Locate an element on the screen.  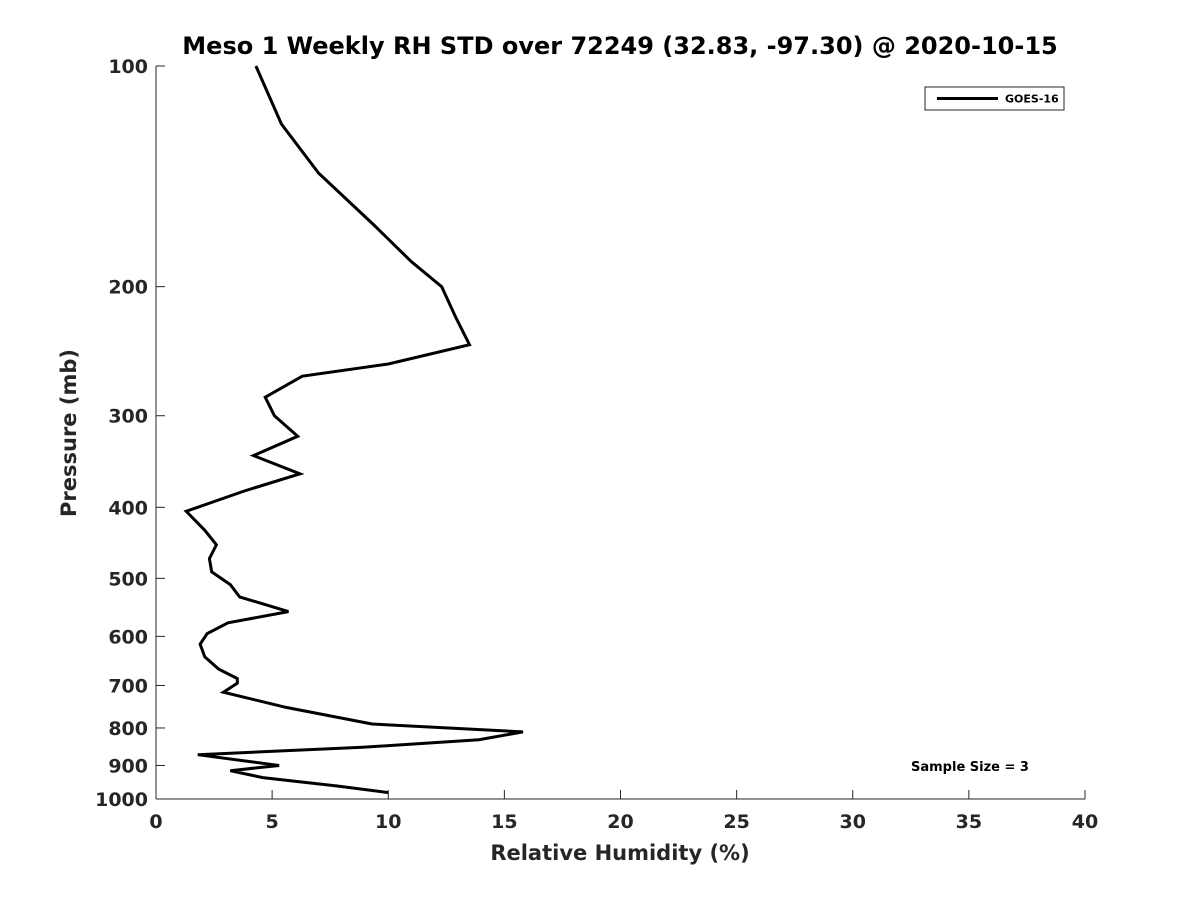
x-axis-ticks: 0 5 10 15 20 25 30 35 40 is located at coordinates (623, 811).